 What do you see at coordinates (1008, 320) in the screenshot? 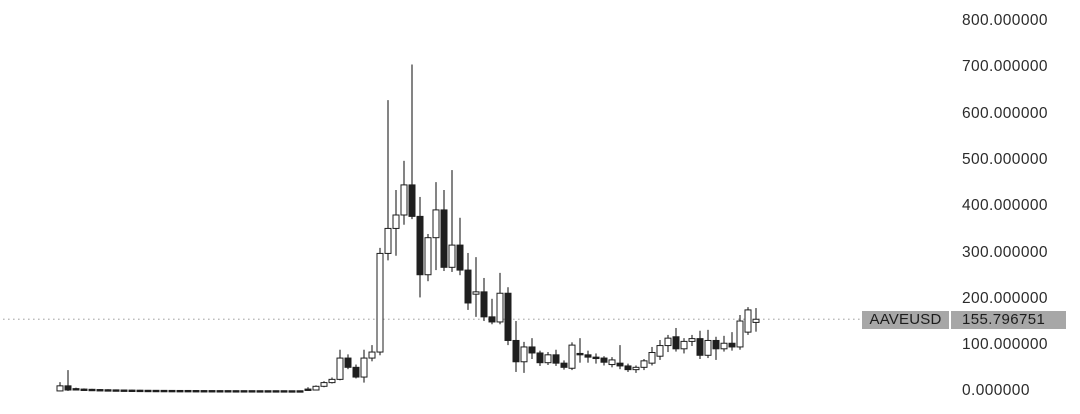
I see `last-price-badge-value: 155.796751` at bounding box center [1008, 320].